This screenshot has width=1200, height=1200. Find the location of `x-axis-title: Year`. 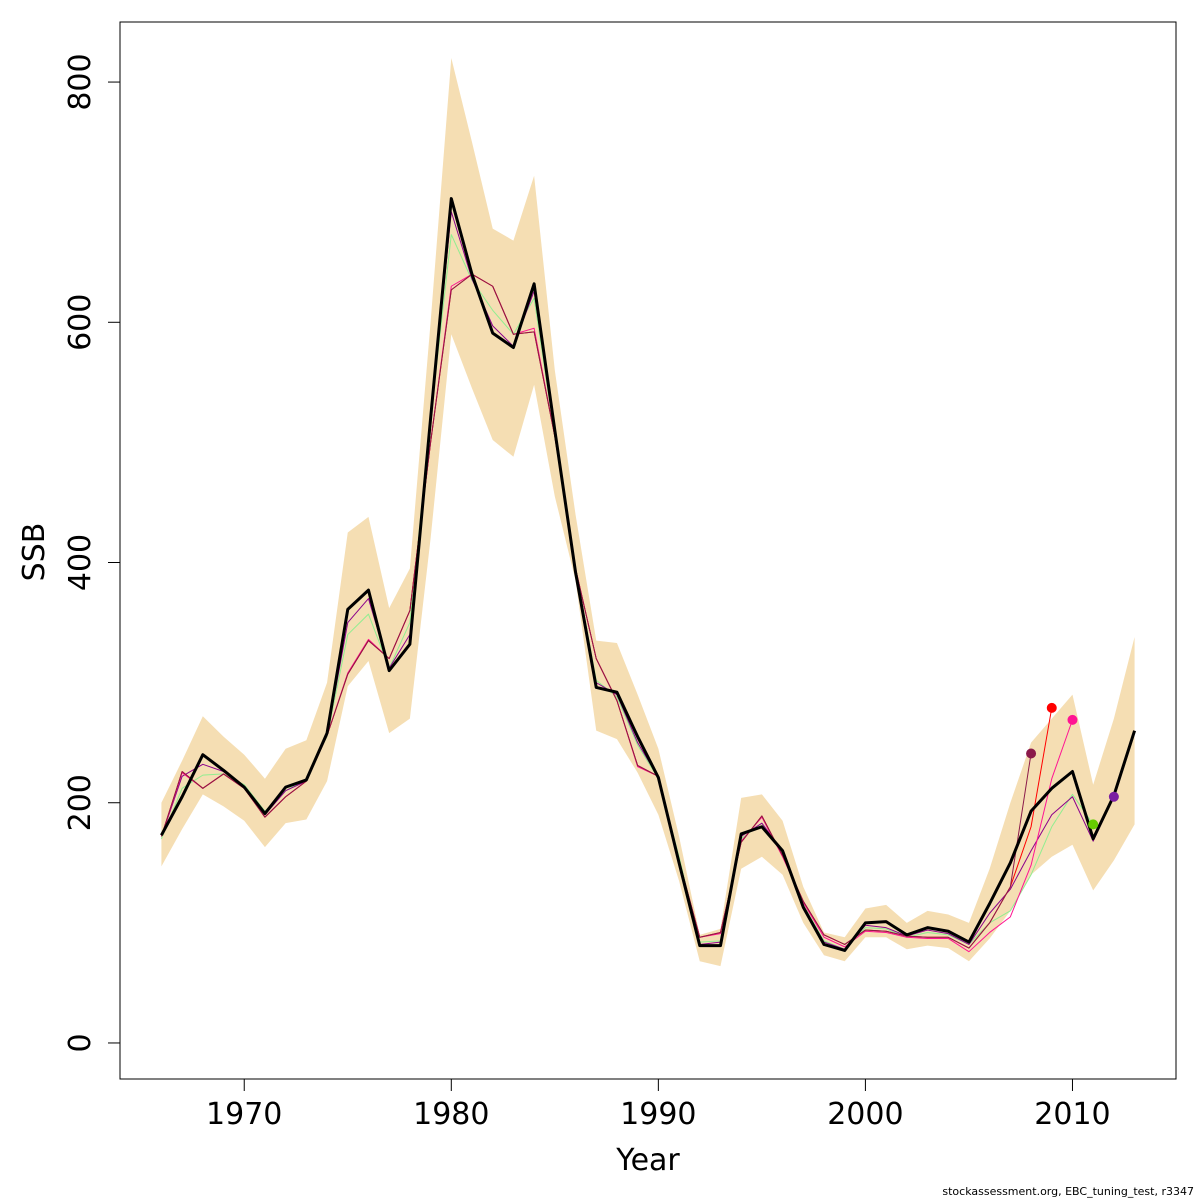

x-axis-title: Year is located at coordinates (647, 1160).